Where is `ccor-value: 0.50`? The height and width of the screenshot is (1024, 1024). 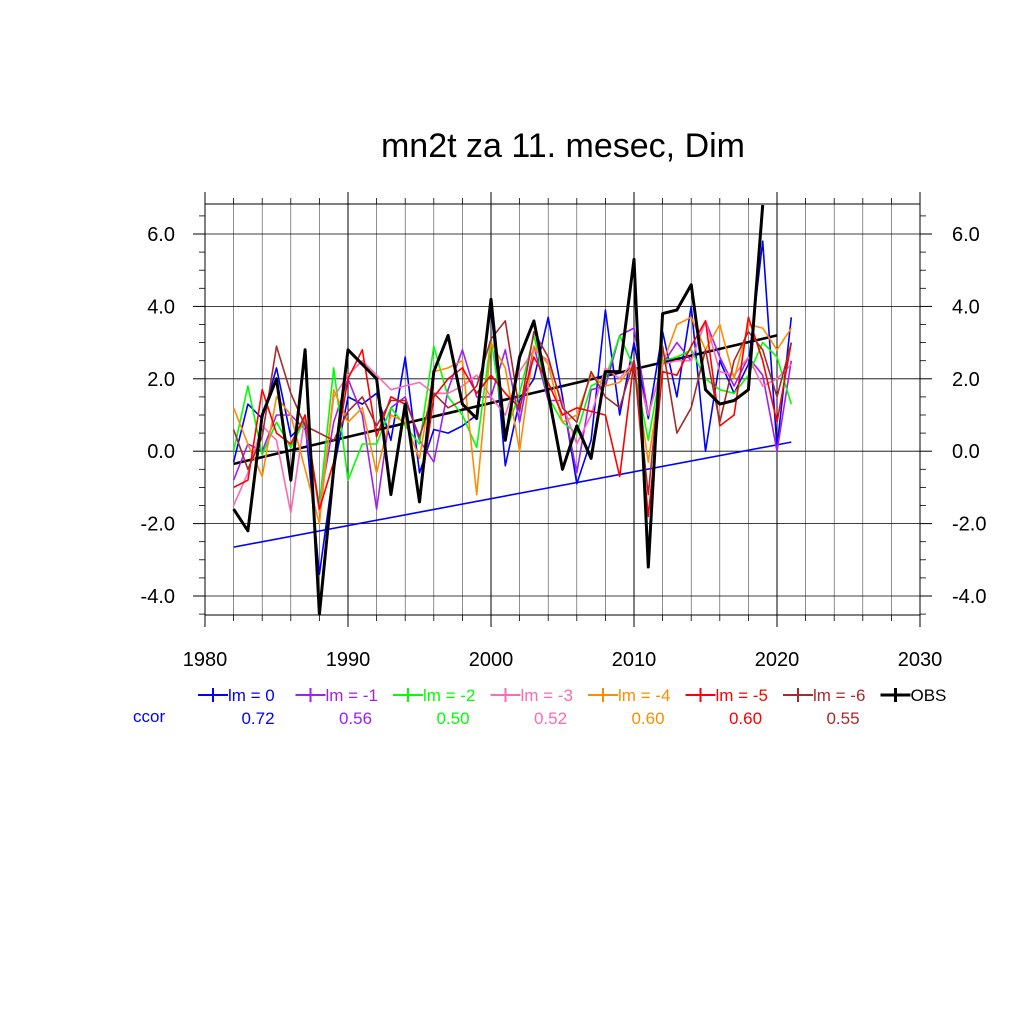 ccor-value: 0.50 is located at coordinates (452, 718).